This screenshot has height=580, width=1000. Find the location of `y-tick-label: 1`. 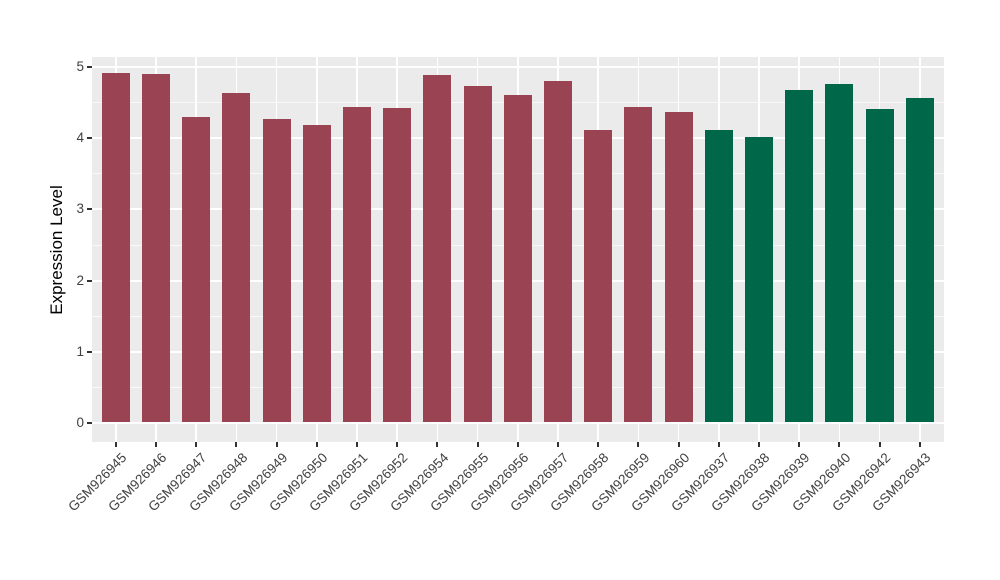

y-tick-label: 1 is located at coordinates (80, 351).